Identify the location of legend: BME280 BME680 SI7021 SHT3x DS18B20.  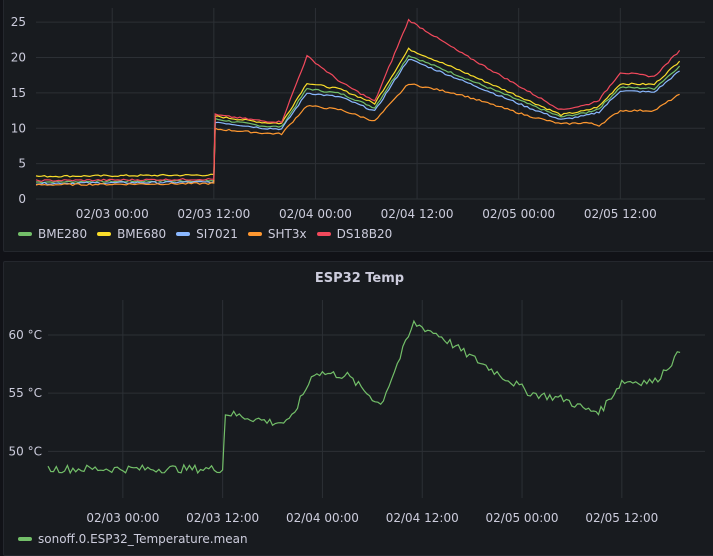
(205, 234).